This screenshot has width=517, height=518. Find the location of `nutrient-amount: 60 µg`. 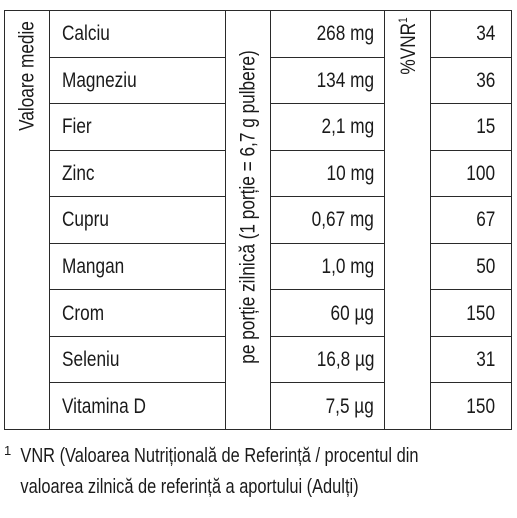

nutrient-amount: 60 µg is located at coordinates (327, 313).